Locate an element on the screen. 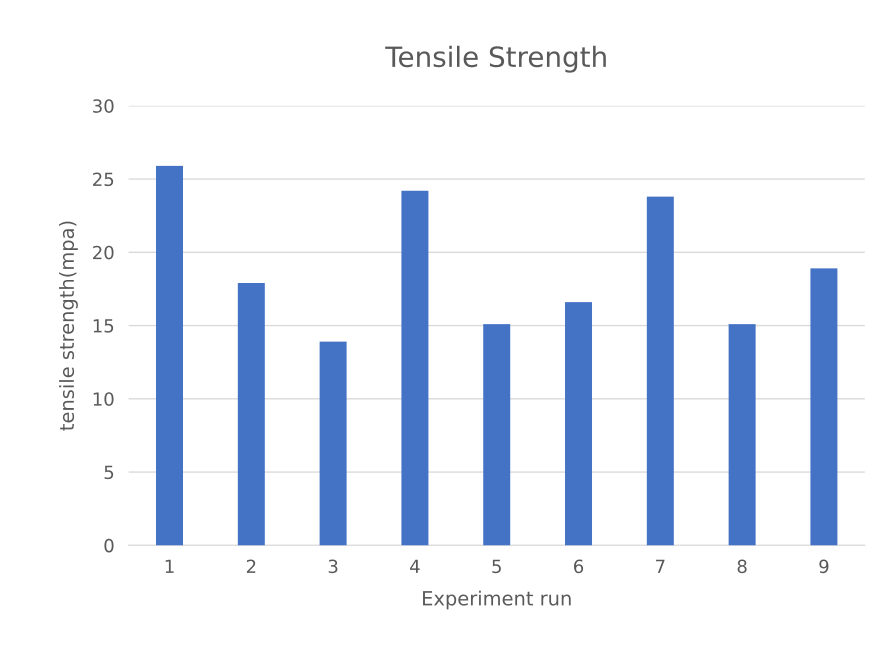  x-tick-label: 6 is located at coordinates (579, 567).